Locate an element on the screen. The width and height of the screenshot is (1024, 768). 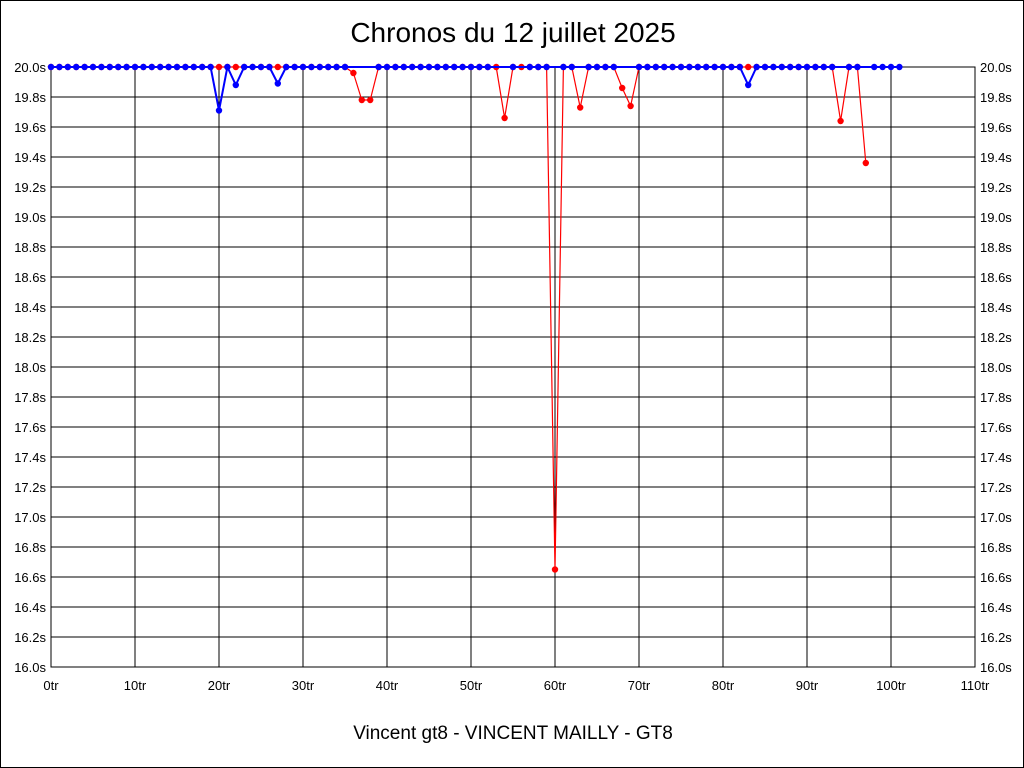
y-tick-label-left: 17.6s is located at coordinates (30, 427).